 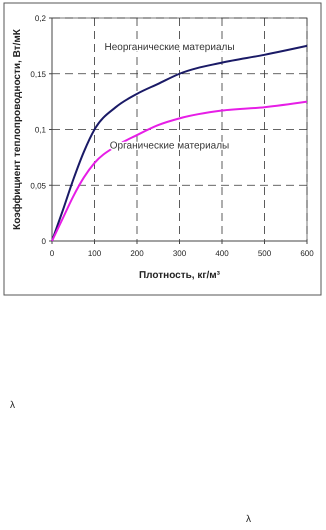 What do you see at coordinates (40, 18) in the screenshot?
I see `y-tick-label: 0,2` at bounding box center [40, 18].